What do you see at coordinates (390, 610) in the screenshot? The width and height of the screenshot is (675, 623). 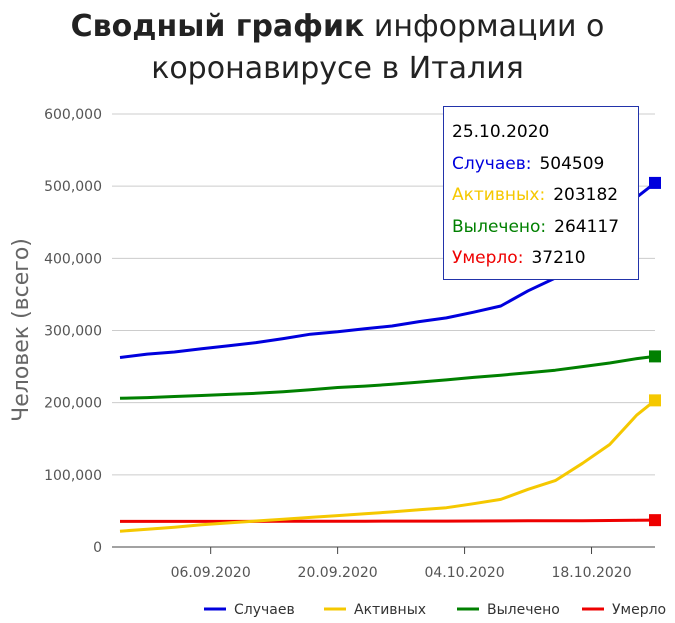 I see `legend-label: Активных` at bounding box center [390, 610].